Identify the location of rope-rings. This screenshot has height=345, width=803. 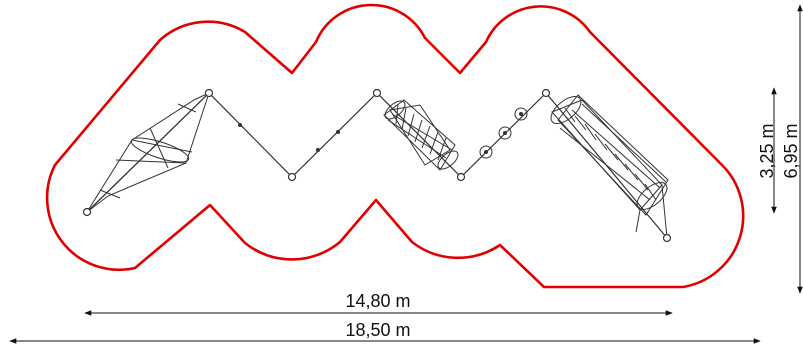
(383, 133).